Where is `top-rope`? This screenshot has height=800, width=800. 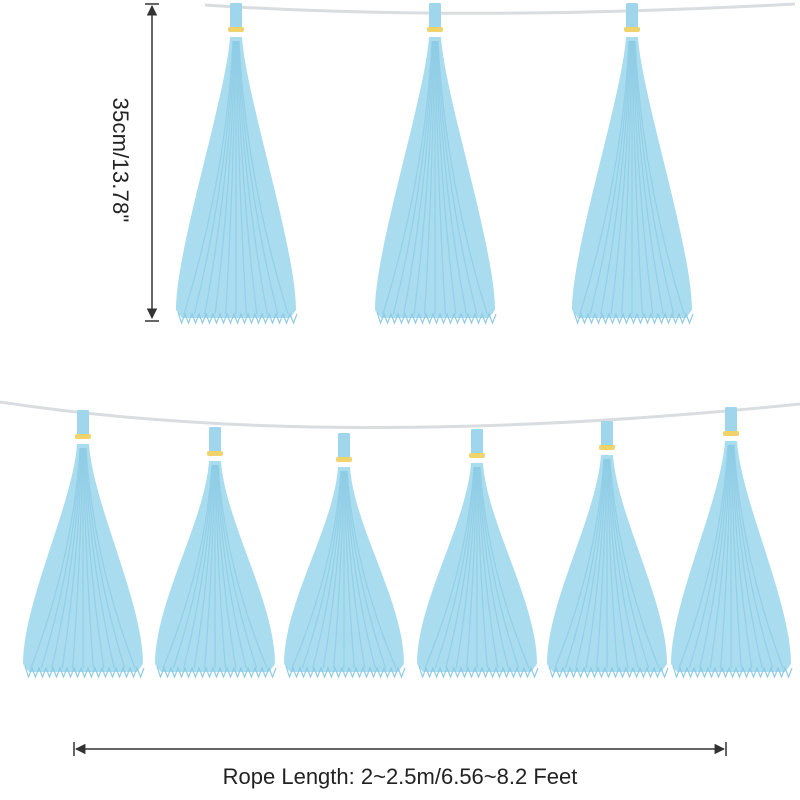 top-rope is located at coordinates (500, 8).